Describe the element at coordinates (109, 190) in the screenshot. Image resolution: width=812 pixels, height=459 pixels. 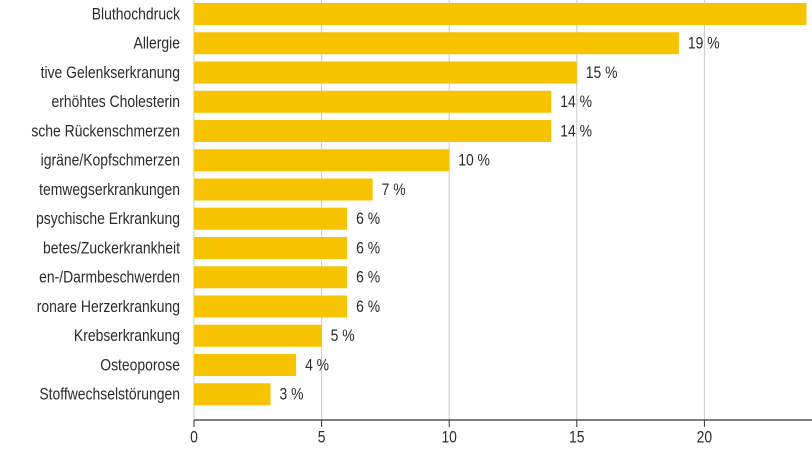
I see `category-label: temwegserkrankungen` at that location.